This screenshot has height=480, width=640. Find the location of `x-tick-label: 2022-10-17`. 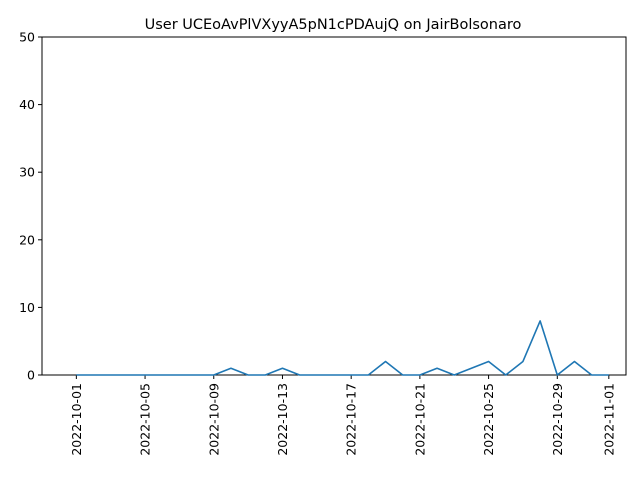

x-tick-label: 2022-10-17 is located at coordinates (351, 419).